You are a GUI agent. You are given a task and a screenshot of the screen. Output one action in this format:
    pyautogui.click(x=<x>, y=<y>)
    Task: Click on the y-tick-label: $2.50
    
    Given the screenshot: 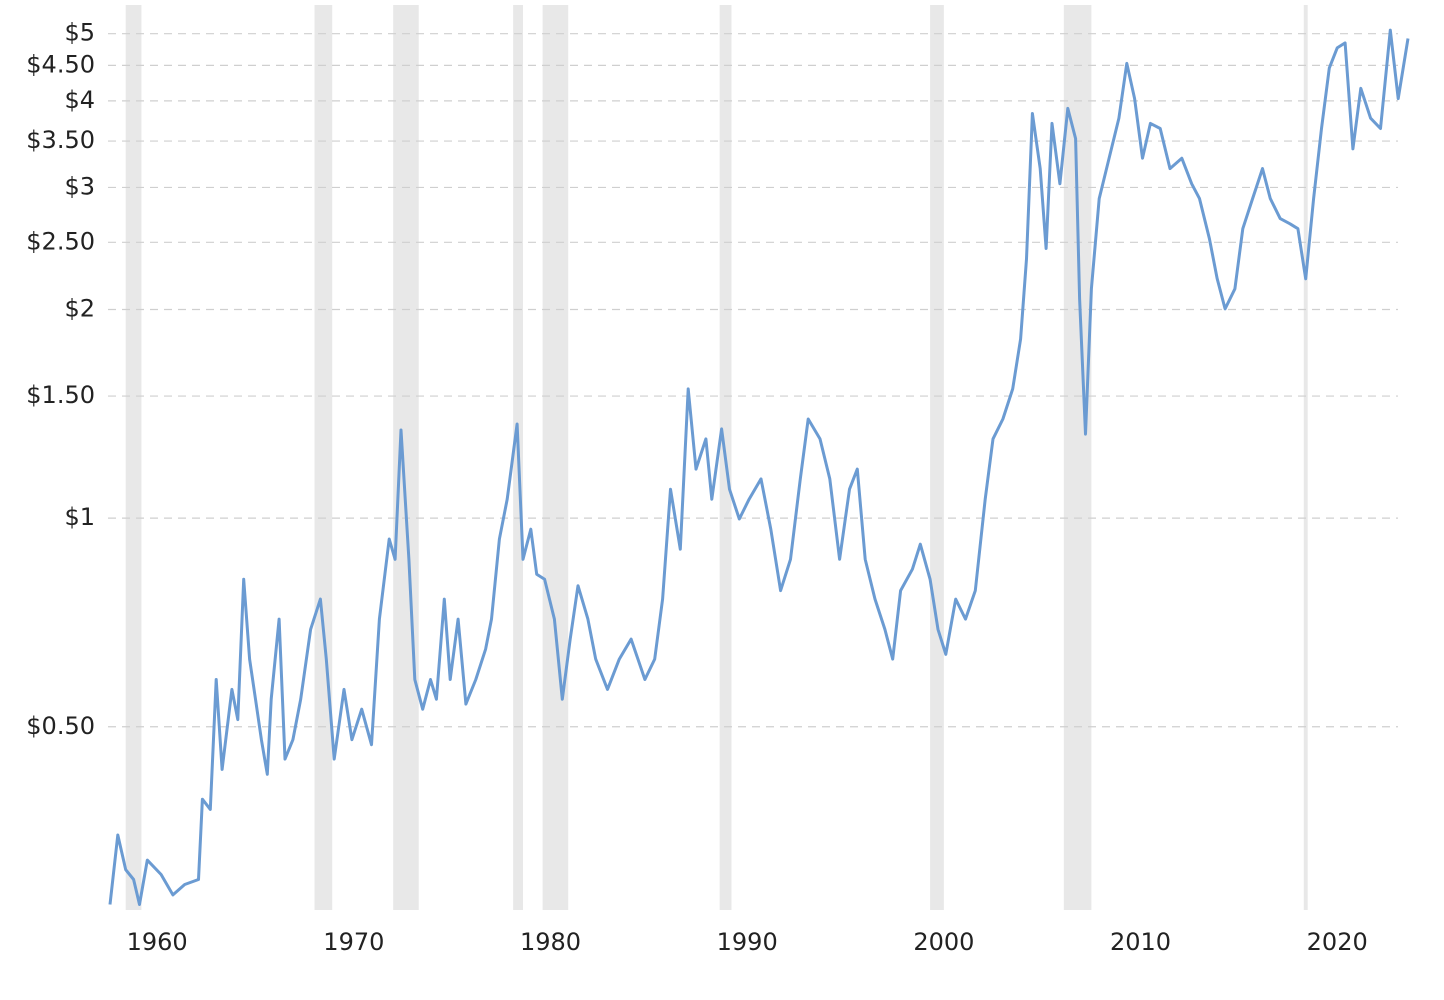 What is the action you would take?
    pyautogui.click(x=60, y=241)
    